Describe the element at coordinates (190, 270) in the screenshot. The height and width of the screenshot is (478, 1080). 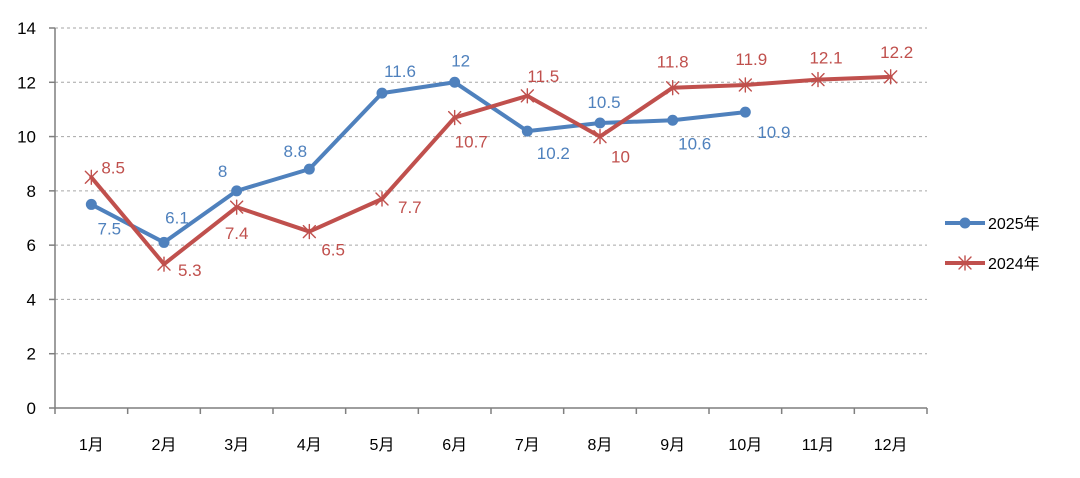
I see `data-label: 5.3` at that location.